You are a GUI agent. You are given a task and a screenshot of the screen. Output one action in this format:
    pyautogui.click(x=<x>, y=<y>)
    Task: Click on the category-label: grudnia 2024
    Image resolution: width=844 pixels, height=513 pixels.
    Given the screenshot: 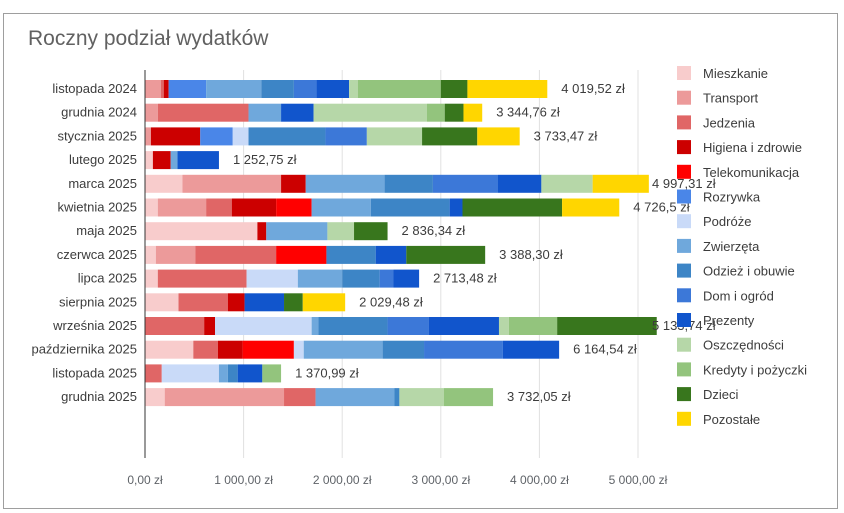 What is the action you would take?
    pyautogui.click(x=99, y=112)
    